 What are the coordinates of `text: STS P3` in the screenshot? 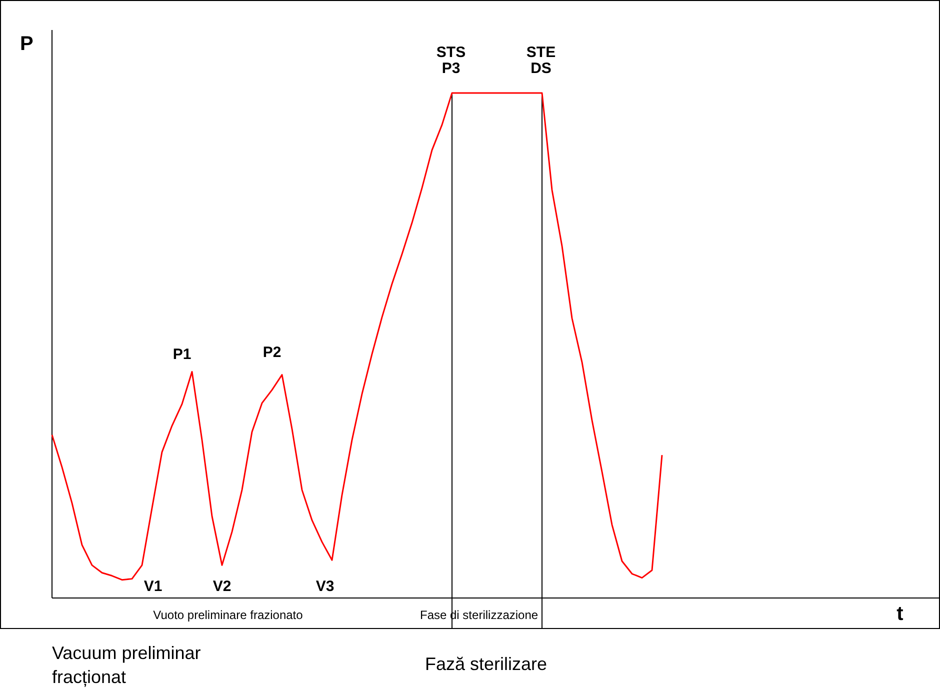 It's located at (451, 60).